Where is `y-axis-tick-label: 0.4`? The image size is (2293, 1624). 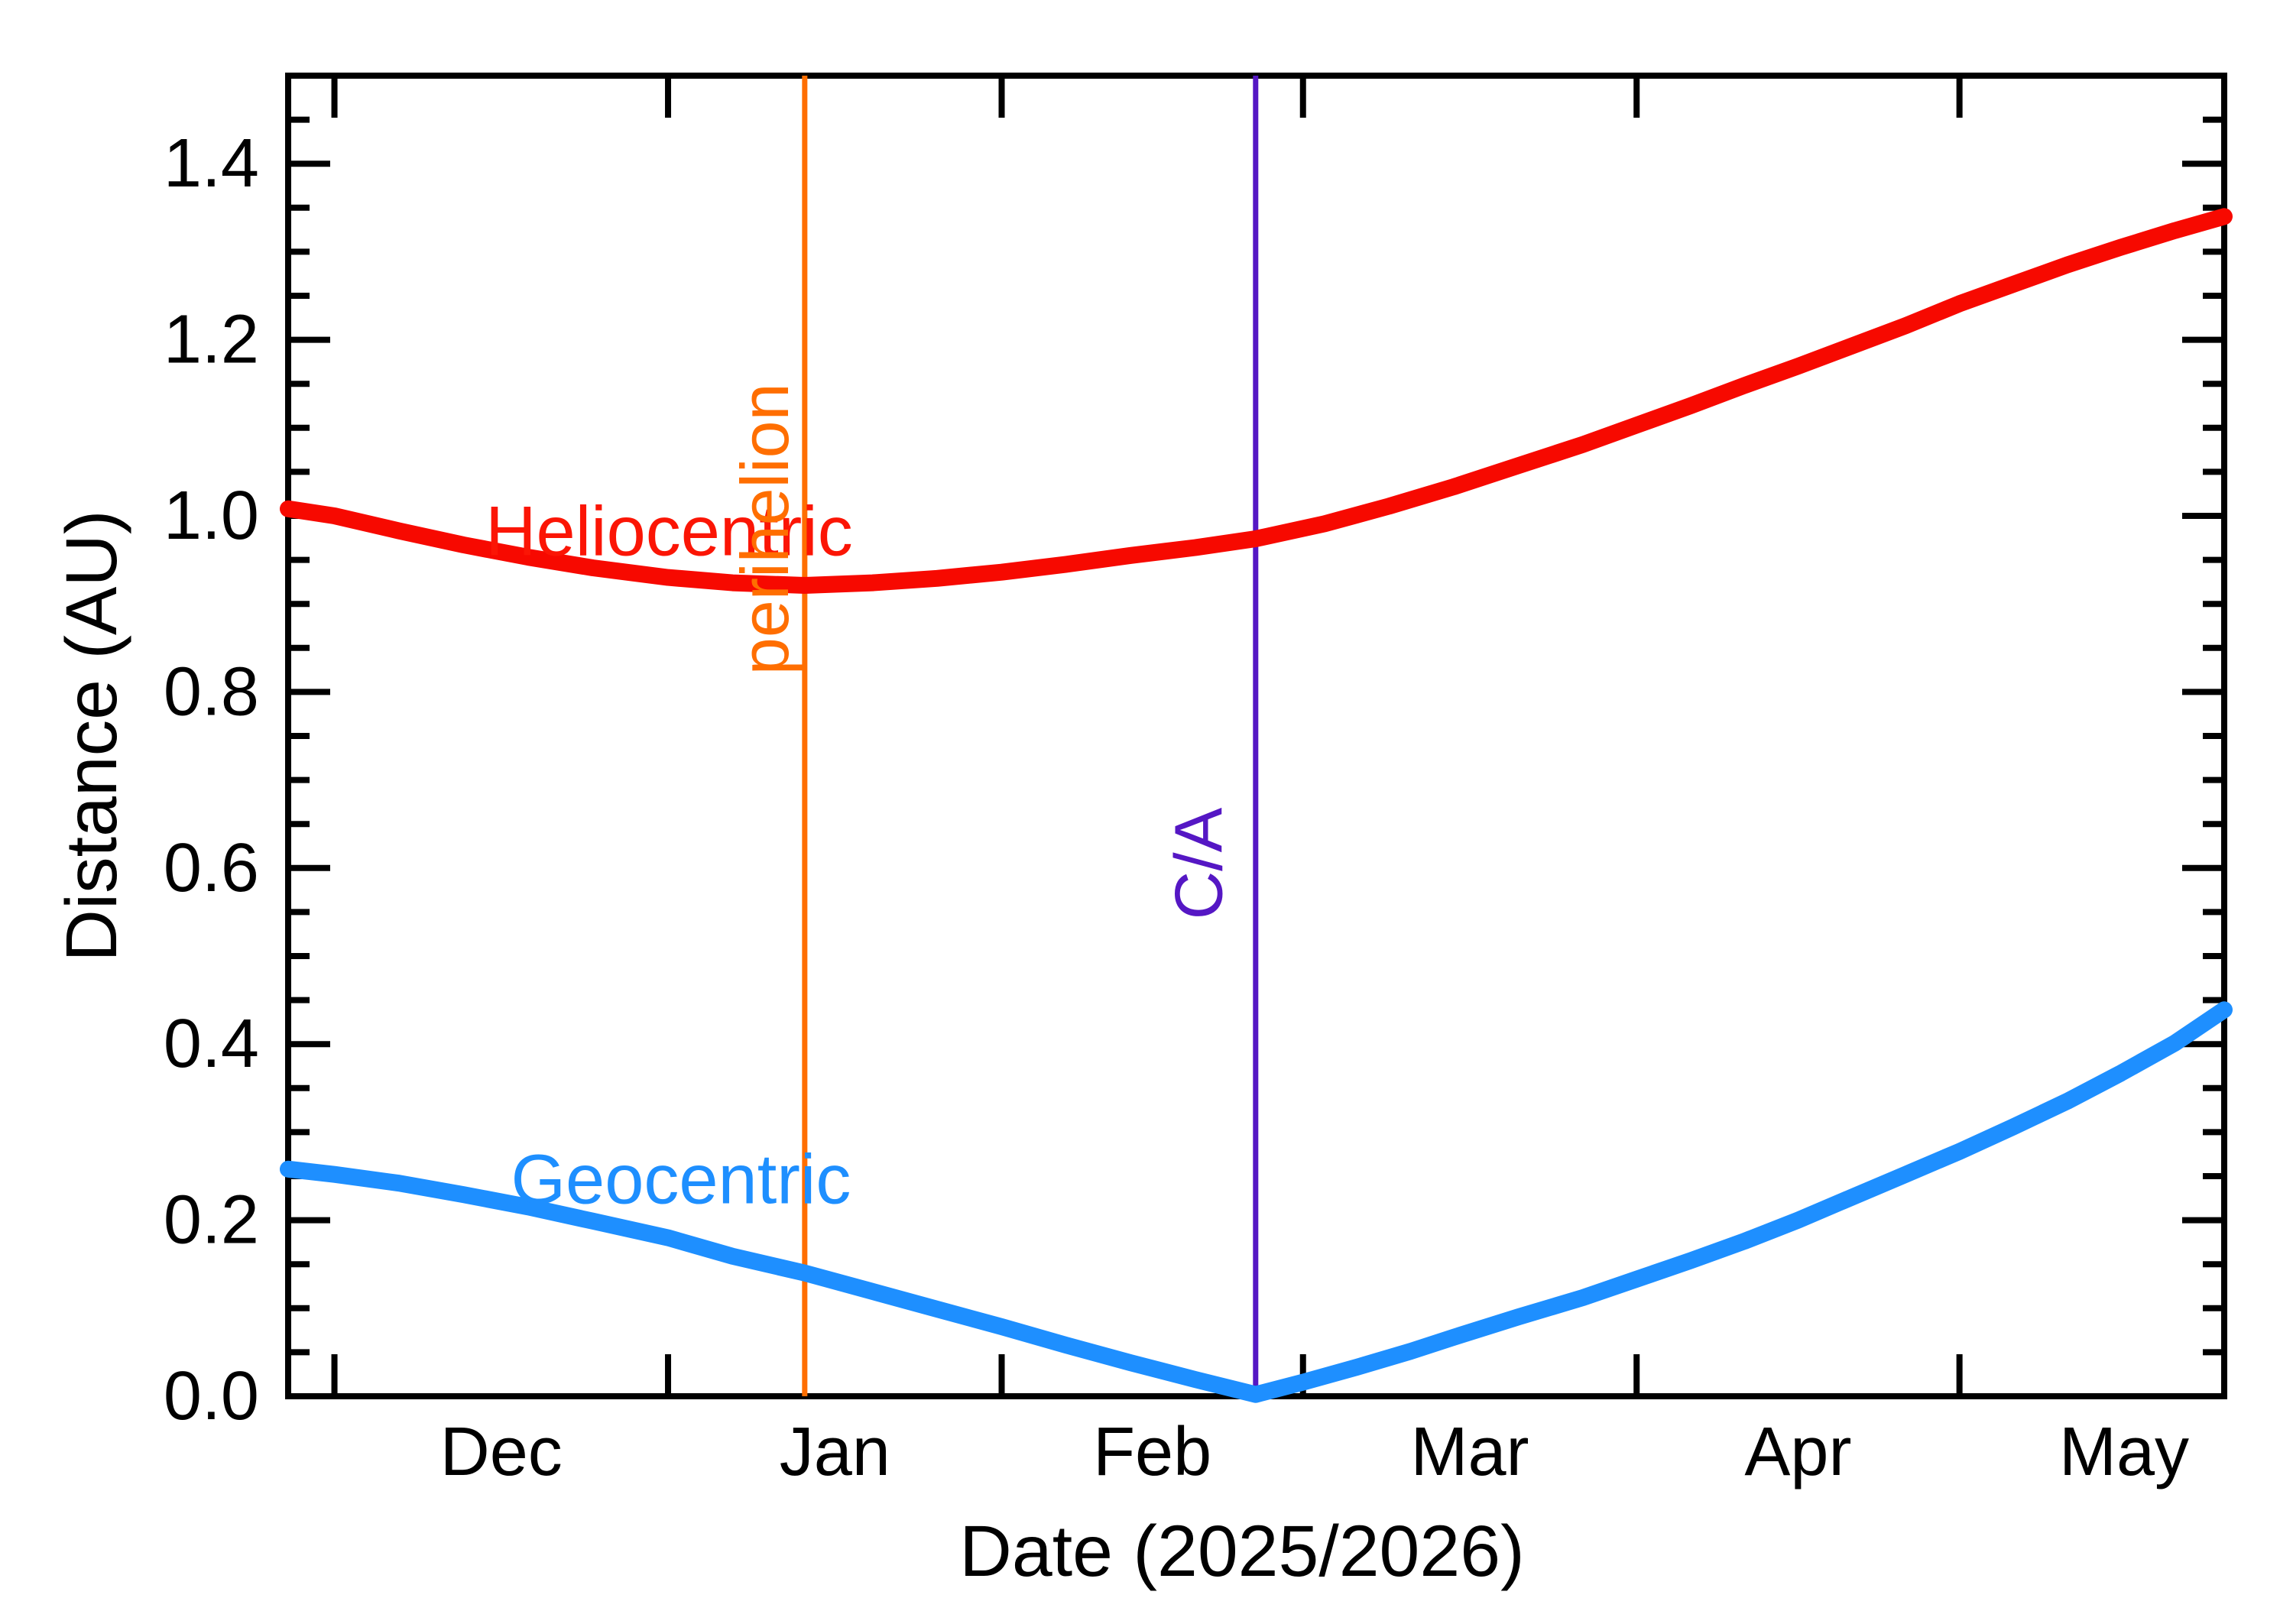
y-axis-tick-label: 0.4 is located at coordinates (211, 1044).